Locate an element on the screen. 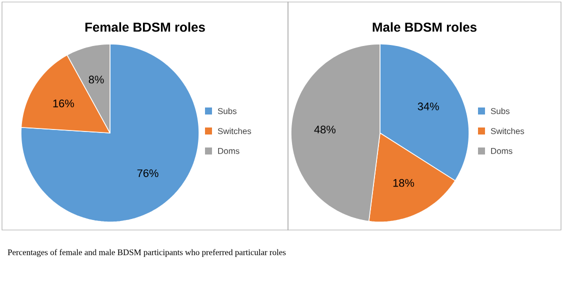 This screenshot has width=569, height=281. data-label: 48% is located at coordinates (325, 130).